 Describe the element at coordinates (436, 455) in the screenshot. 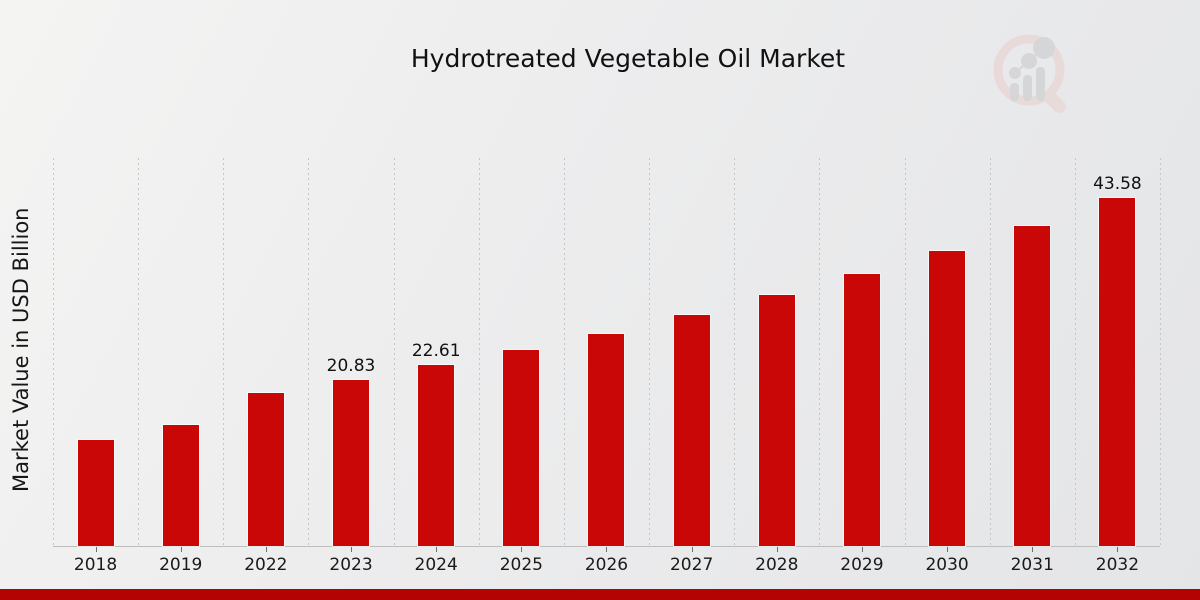

I see `bar-2024` at that location.